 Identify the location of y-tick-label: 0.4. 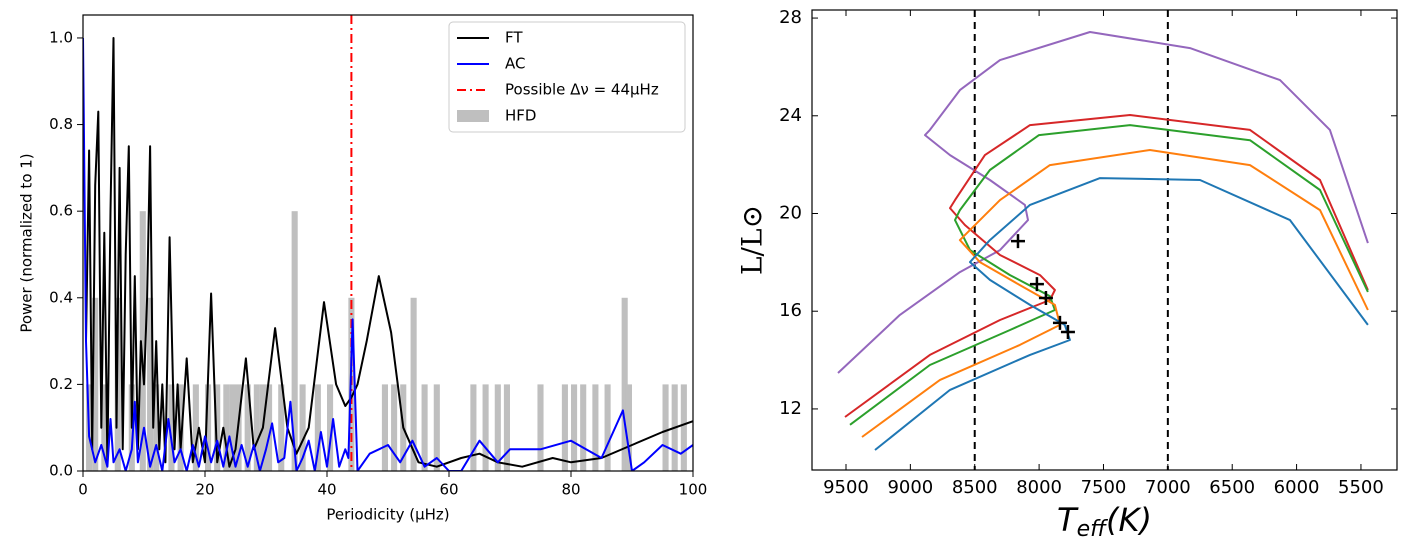
(61, 297).